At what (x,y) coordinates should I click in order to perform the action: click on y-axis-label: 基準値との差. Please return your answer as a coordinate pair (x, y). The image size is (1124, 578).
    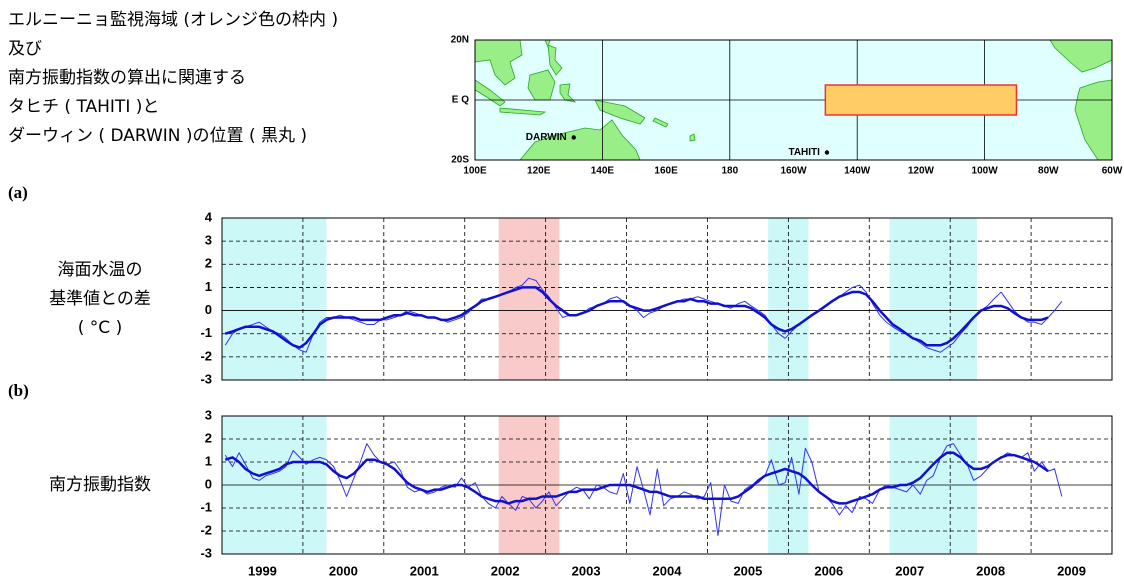
    Looking at the image, I should click on (100, 299).